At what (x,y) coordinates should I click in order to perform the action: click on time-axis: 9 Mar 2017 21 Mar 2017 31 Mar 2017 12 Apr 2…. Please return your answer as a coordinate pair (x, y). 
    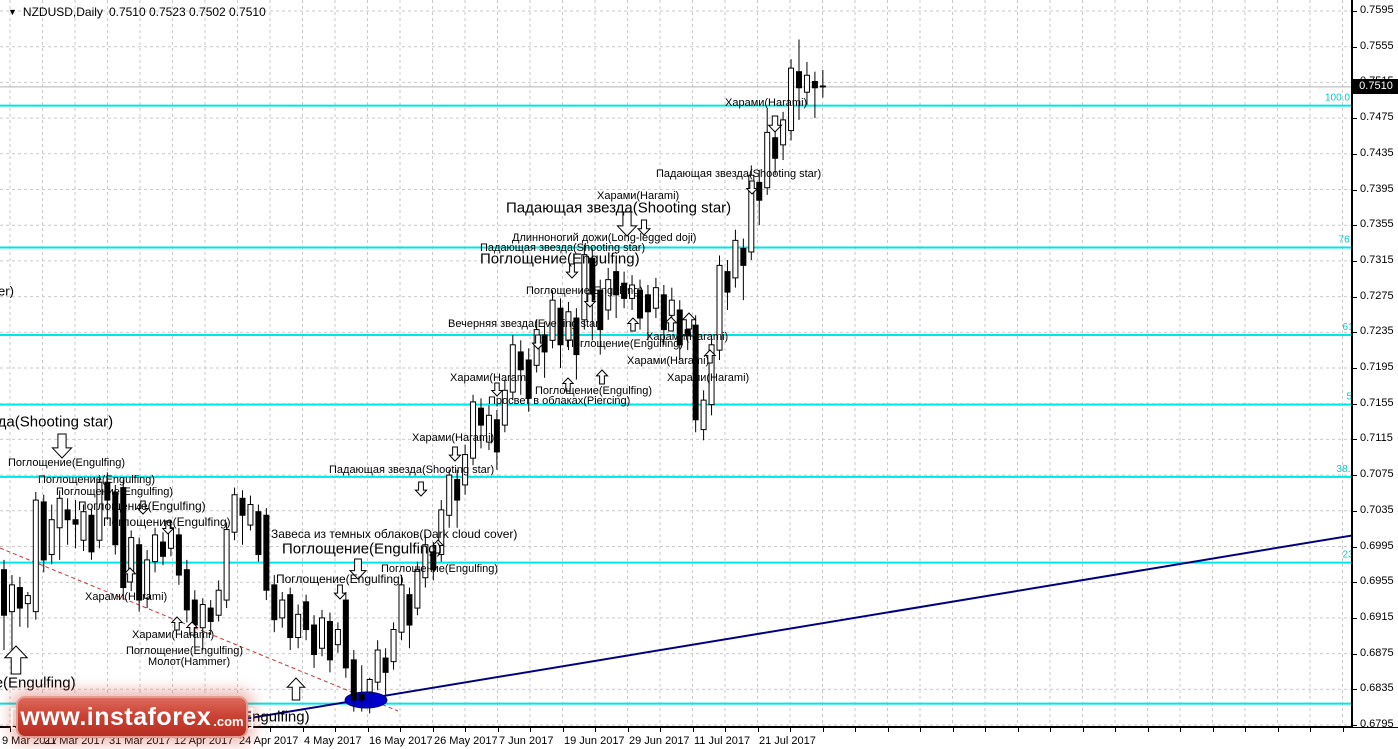
    Looking at the image, I should click on (699, 738).